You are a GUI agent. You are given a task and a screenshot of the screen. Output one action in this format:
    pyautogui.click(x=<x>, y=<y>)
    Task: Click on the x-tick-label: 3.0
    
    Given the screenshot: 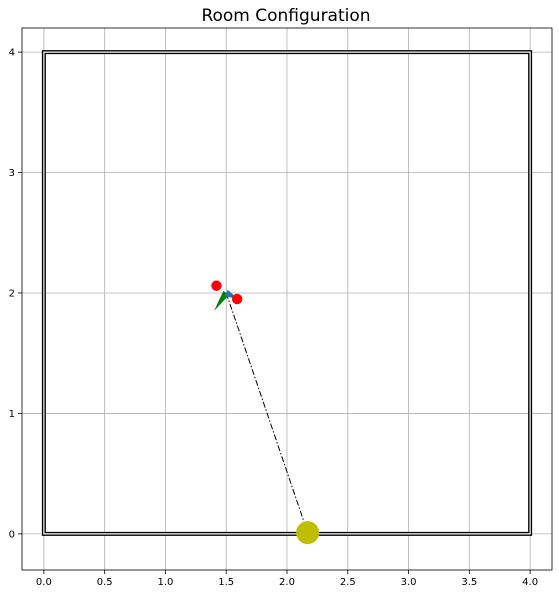 What is the action you would take?
    pyautogui.click(x=409, y=582)
    